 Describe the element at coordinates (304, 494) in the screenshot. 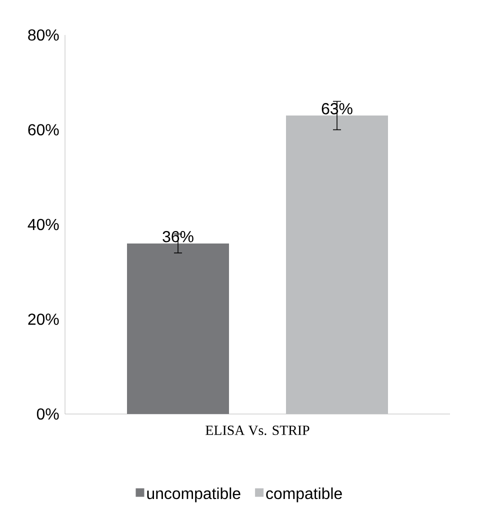

I see `legend-label: compatible` at that location.